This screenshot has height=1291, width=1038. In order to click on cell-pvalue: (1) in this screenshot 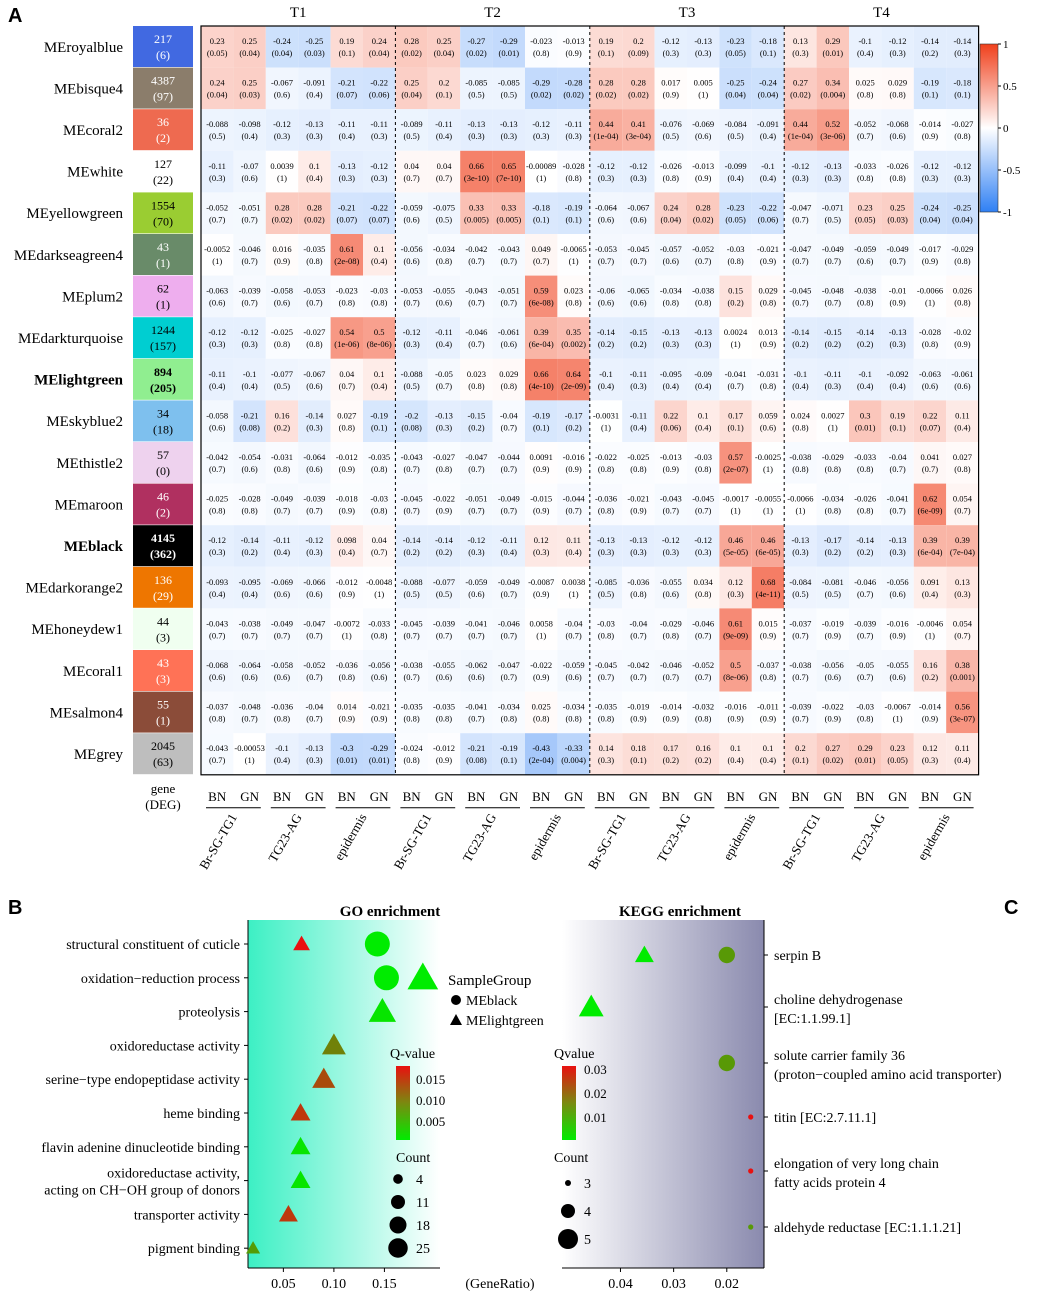, I will do `click(541, 635)`.